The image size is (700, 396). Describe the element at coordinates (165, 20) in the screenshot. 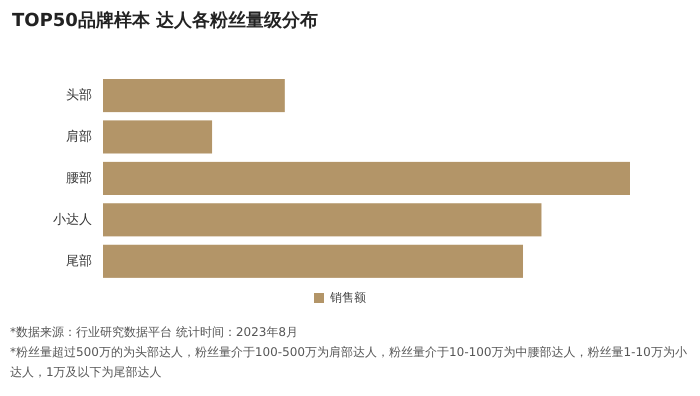

I see `chart-title: TOP50品牌样本 达人各粉丝量级分布` at that location.